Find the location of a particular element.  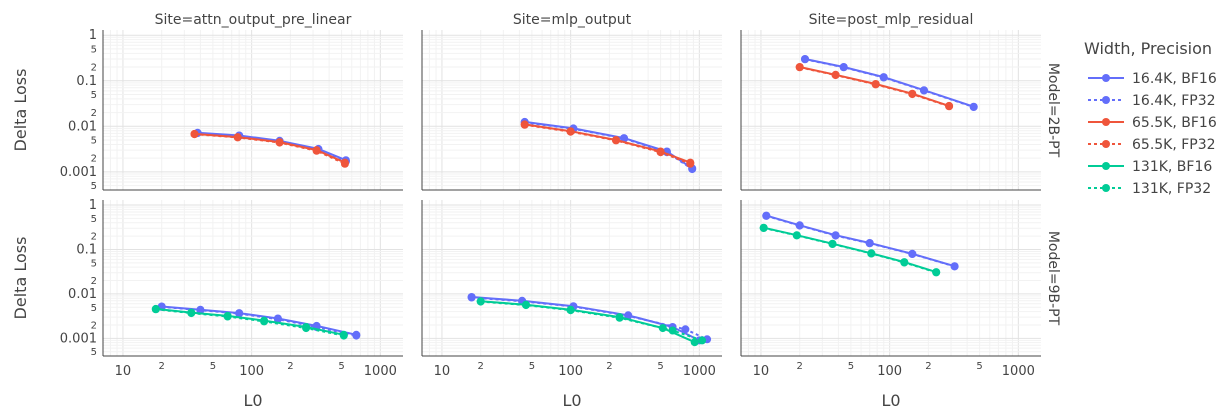

column-title: Site=attn_output_pre_linear is located at coordinates (253, 20).